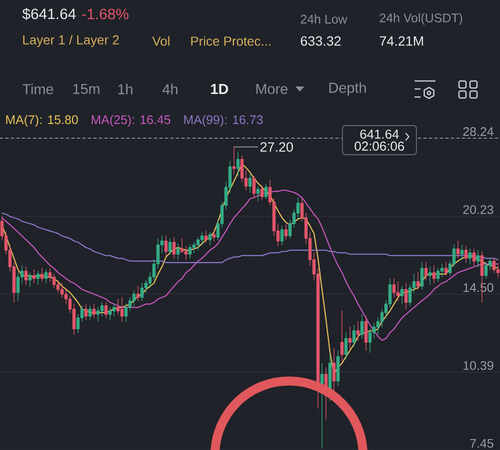 The height and width of the screenshot is (450, 500). What do you see at coordinates (71, 41) in the screenshot?
I see `text: Layer 1 / Layer 2` at bounding box center [71, 41].